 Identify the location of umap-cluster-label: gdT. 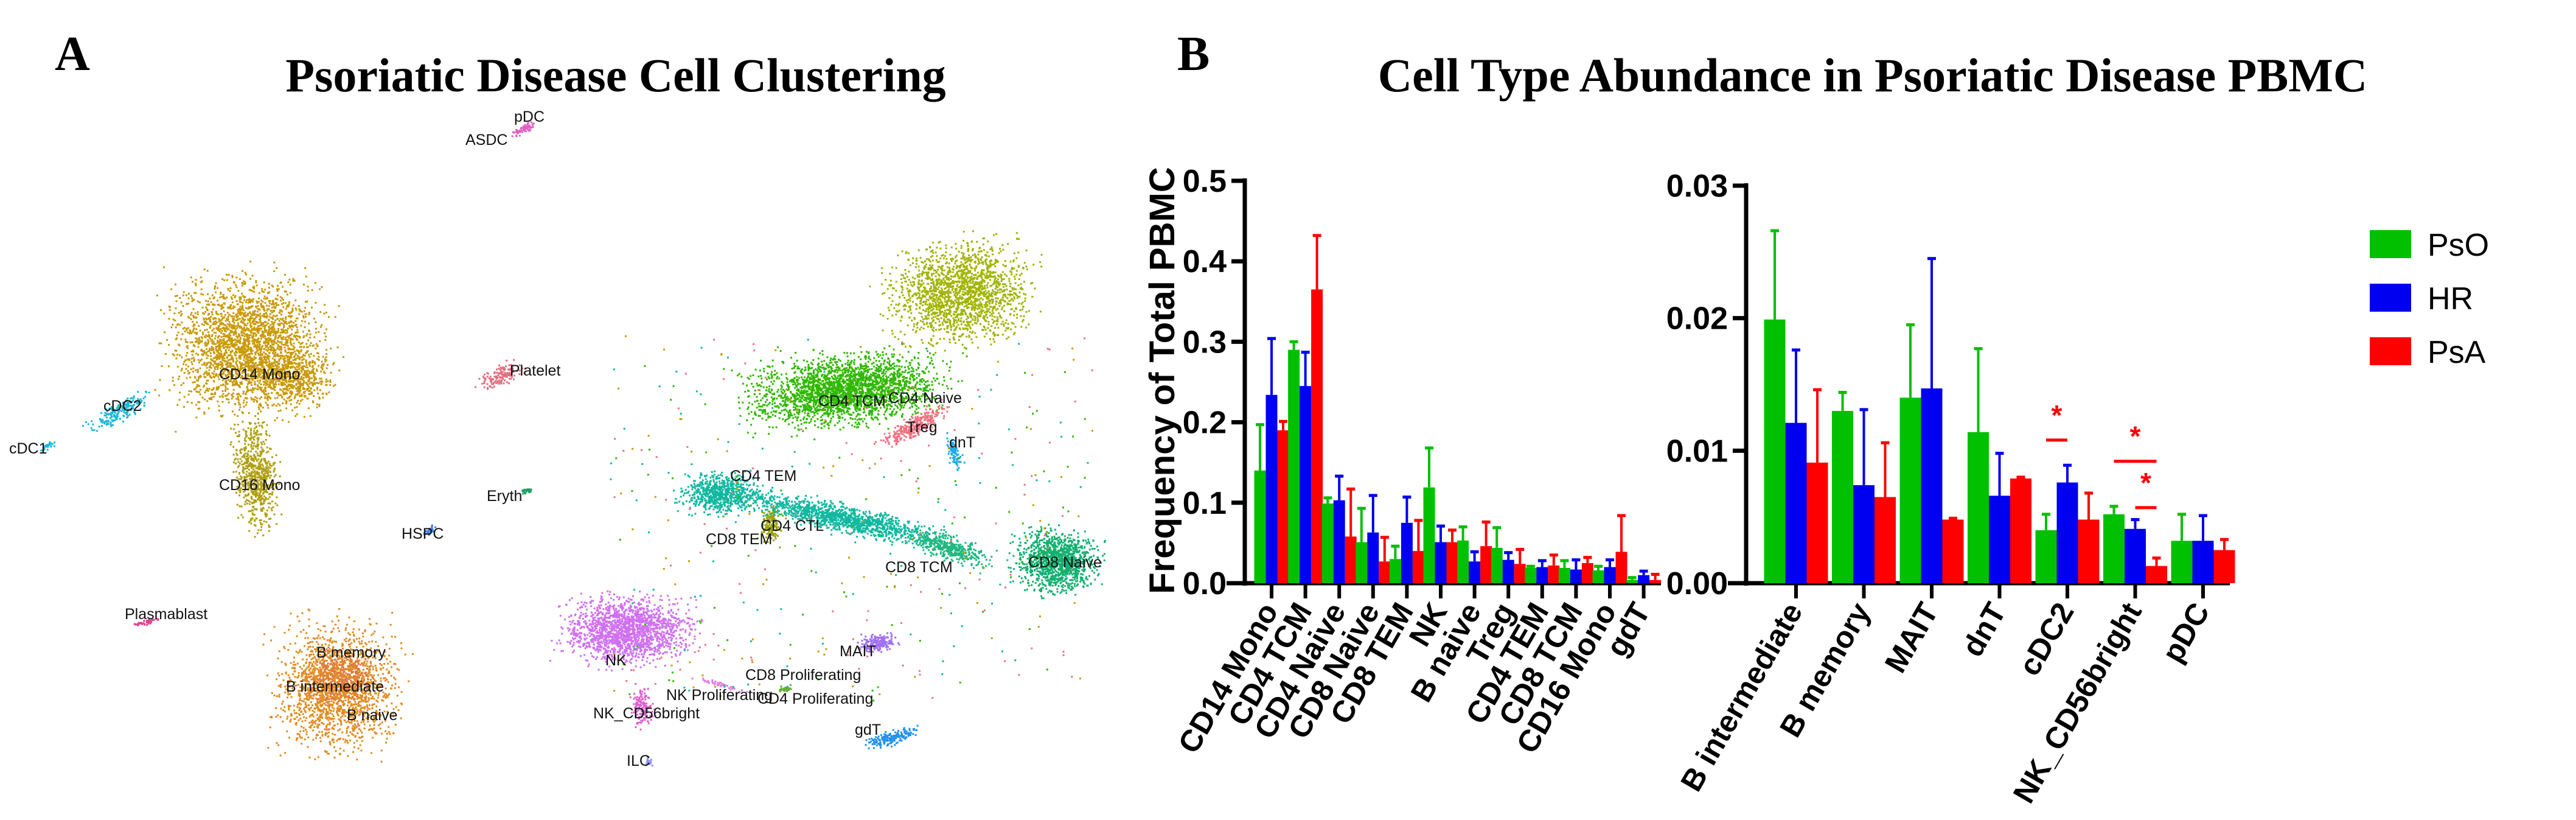
(868, 729).